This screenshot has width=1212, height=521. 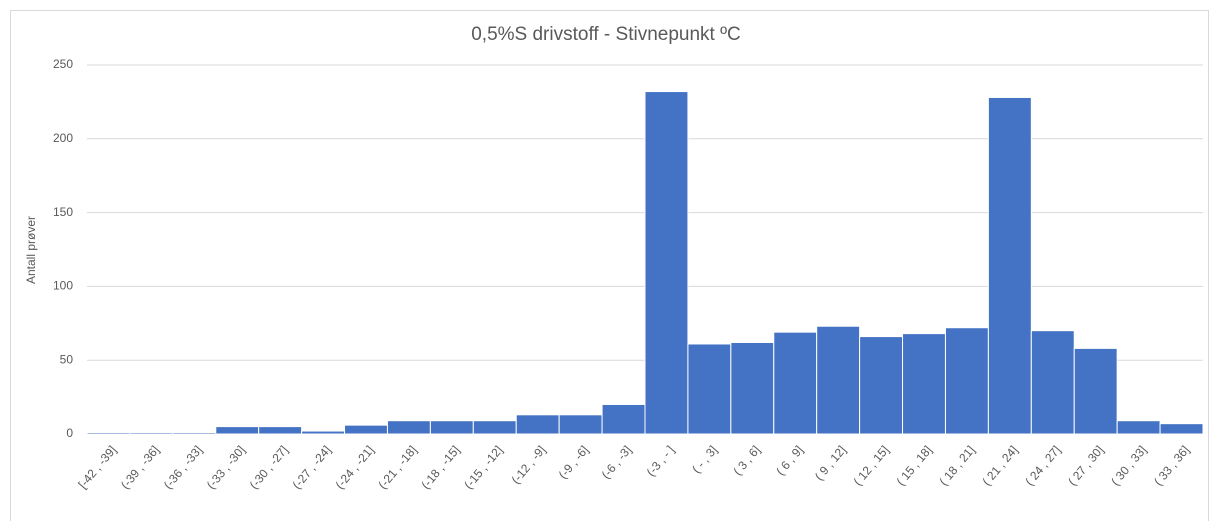 I want to click on chart-title: 0,5%S drivstoff - Stivnepunkt ºC, so click(x=606, y=34).